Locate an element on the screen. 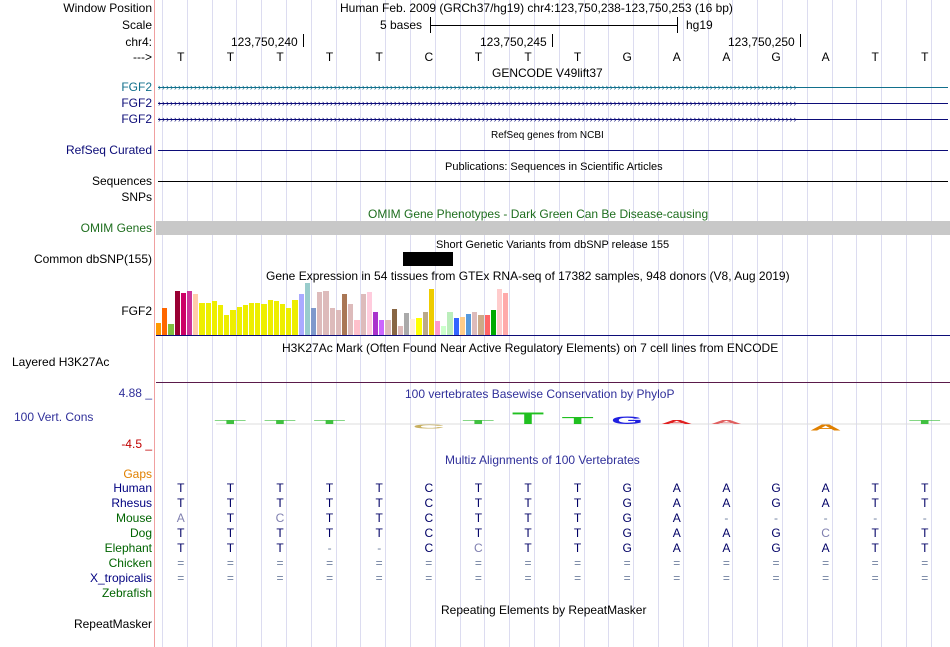 The image size is (950, 647). alignment-species-label: X_tropicalis is located at coordinates (120, 578).